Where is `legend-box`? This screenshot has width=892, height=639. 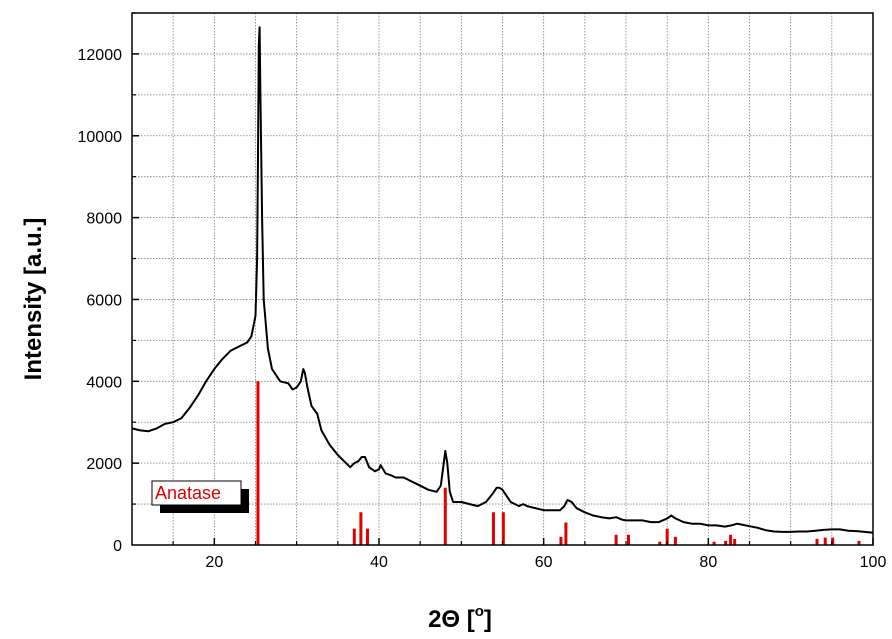
legend-box is located at coordinates (196, 493).